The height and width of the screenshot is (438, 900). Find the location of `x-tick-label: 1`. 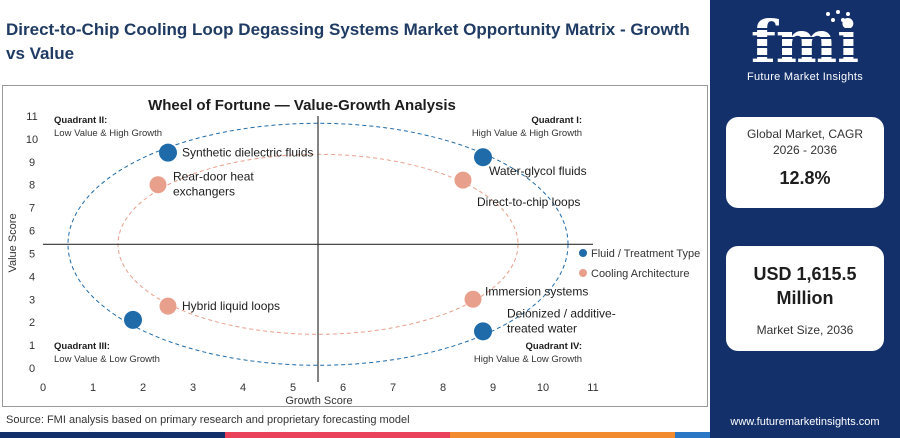

x-tick-label: 1 is located at coordinates (93, 388).